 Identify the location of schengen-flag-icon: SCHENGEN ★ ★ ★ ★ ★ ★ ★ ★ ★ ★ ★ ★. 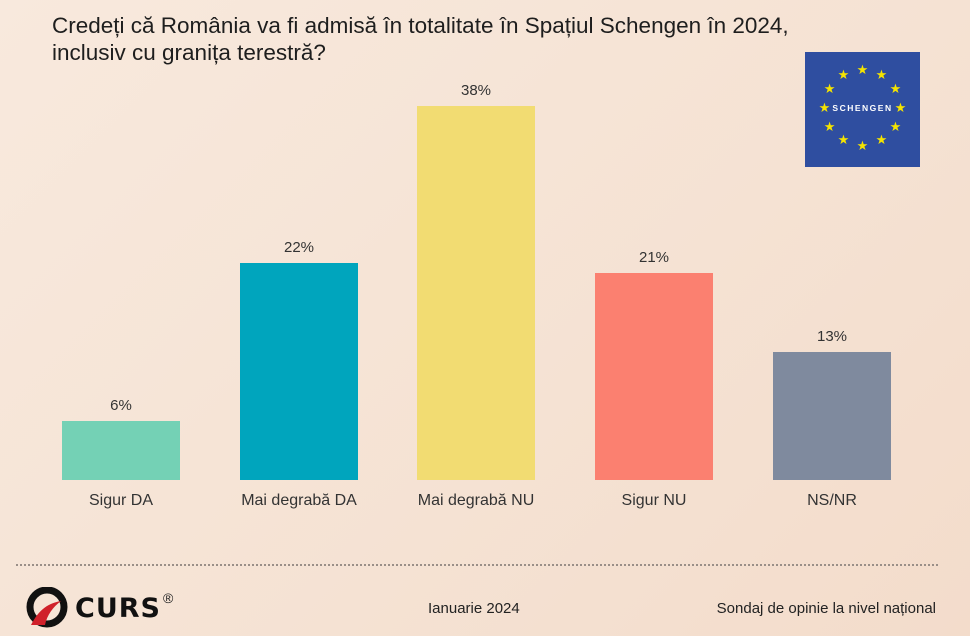
(862, 109).